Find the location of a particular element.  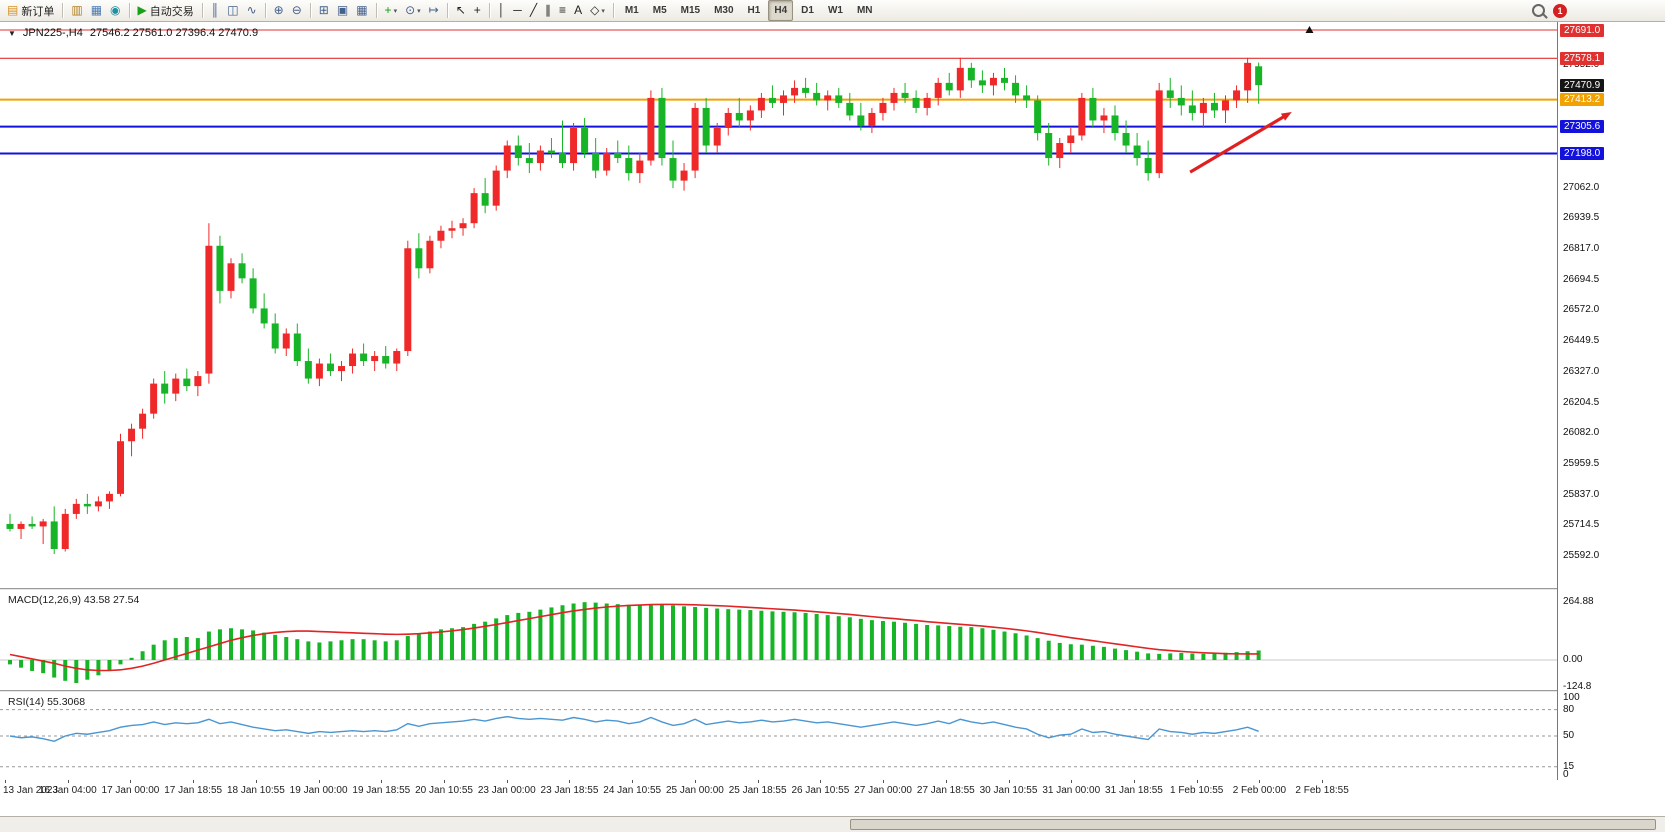

chart-menu-arrow-icon: ▼ is located at coordinates (12, 33).